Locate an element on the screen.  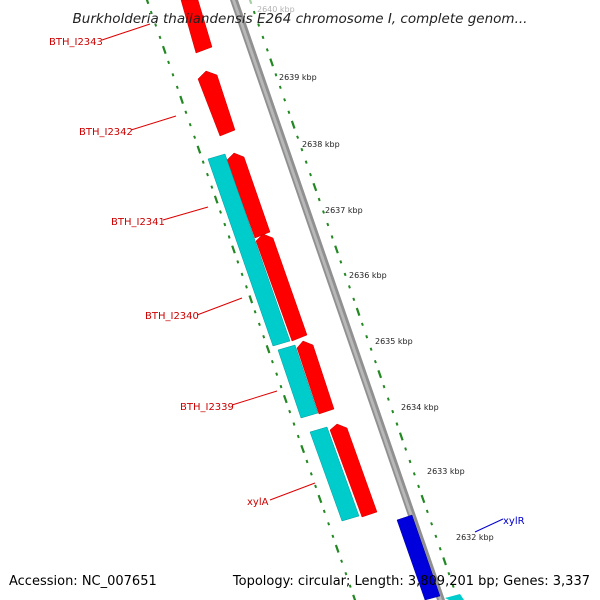
tick-label-2637: 2637 kbp is located at coordinates (344, 210).